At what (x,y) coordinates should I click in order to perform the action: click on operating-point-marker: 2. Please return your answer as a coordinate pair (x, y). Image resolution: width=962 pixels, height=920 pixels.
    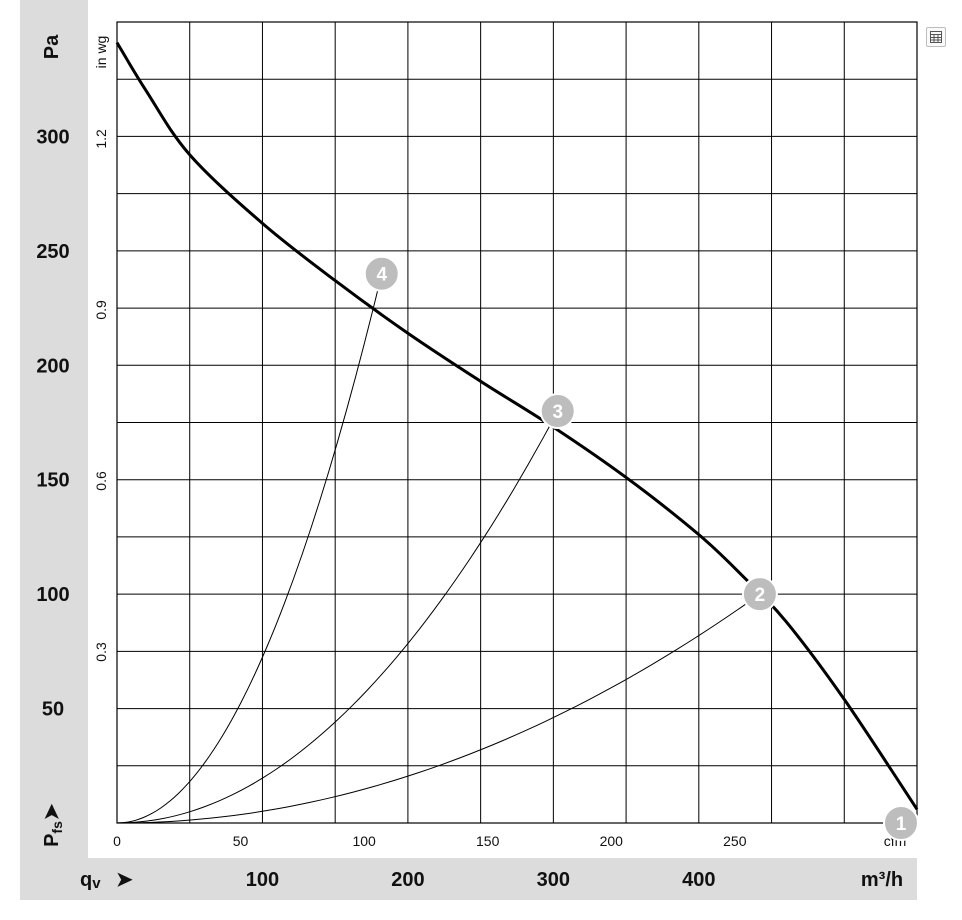
    Looking at the image, I should click on (759, 594).